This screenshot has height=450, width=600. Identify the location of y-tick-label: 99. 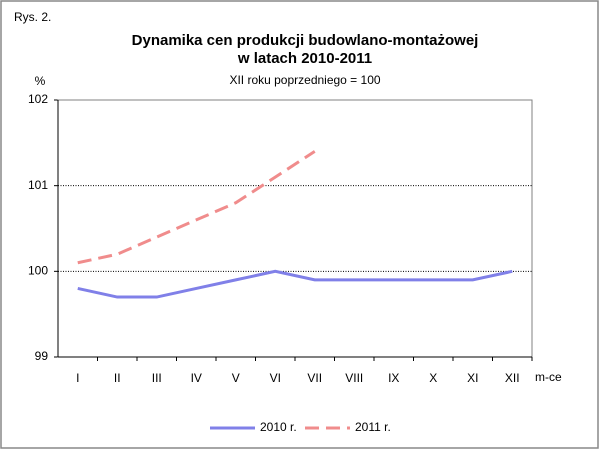
(42, 356).